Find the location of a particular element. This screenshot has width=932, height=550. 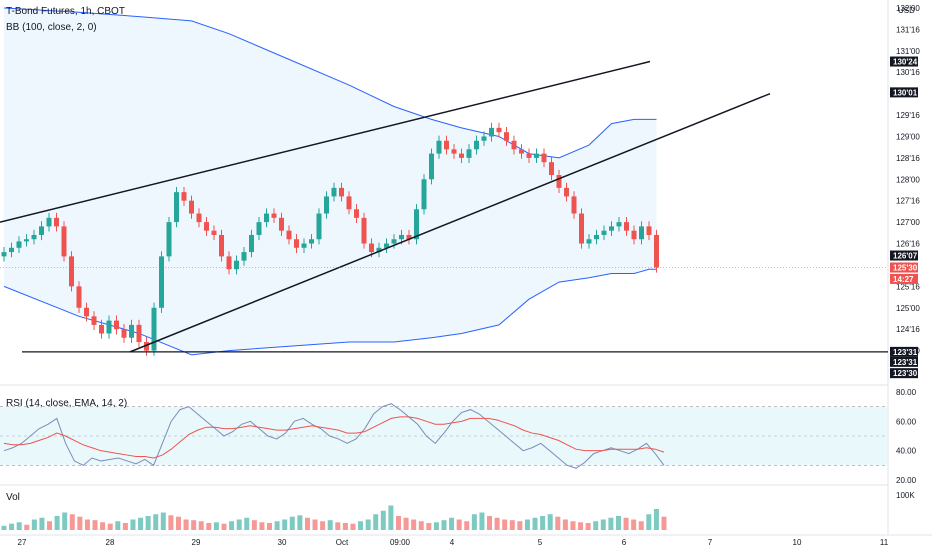

rsi-tick-label: 80.00 is located at coordinates (906, 392).